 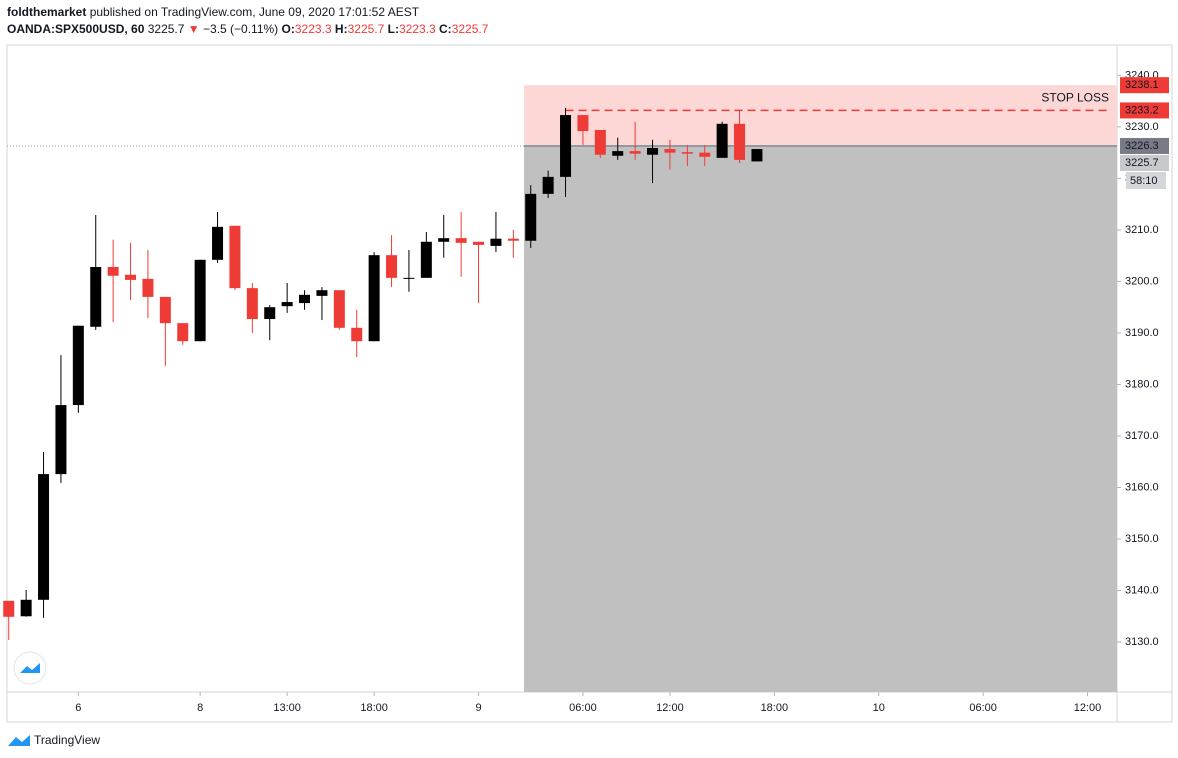 I want to click on y-tick-label: 3140.0, so click(x=1142, y=590).